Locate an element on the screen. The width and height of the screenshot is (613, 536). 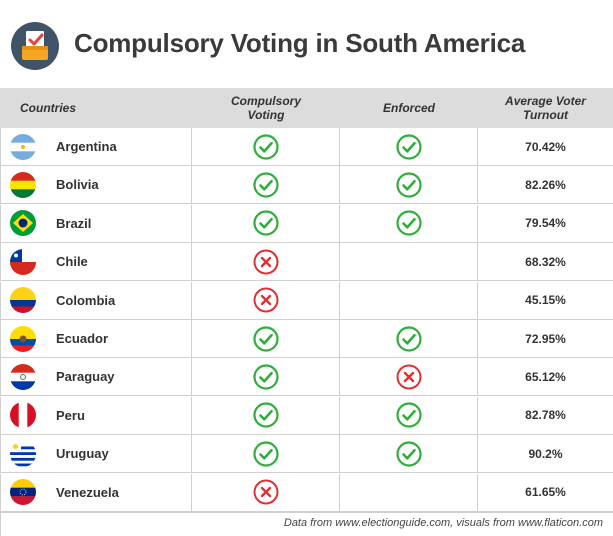
table-row: Bolivia 82.26% is located at coordinates (306, 185).